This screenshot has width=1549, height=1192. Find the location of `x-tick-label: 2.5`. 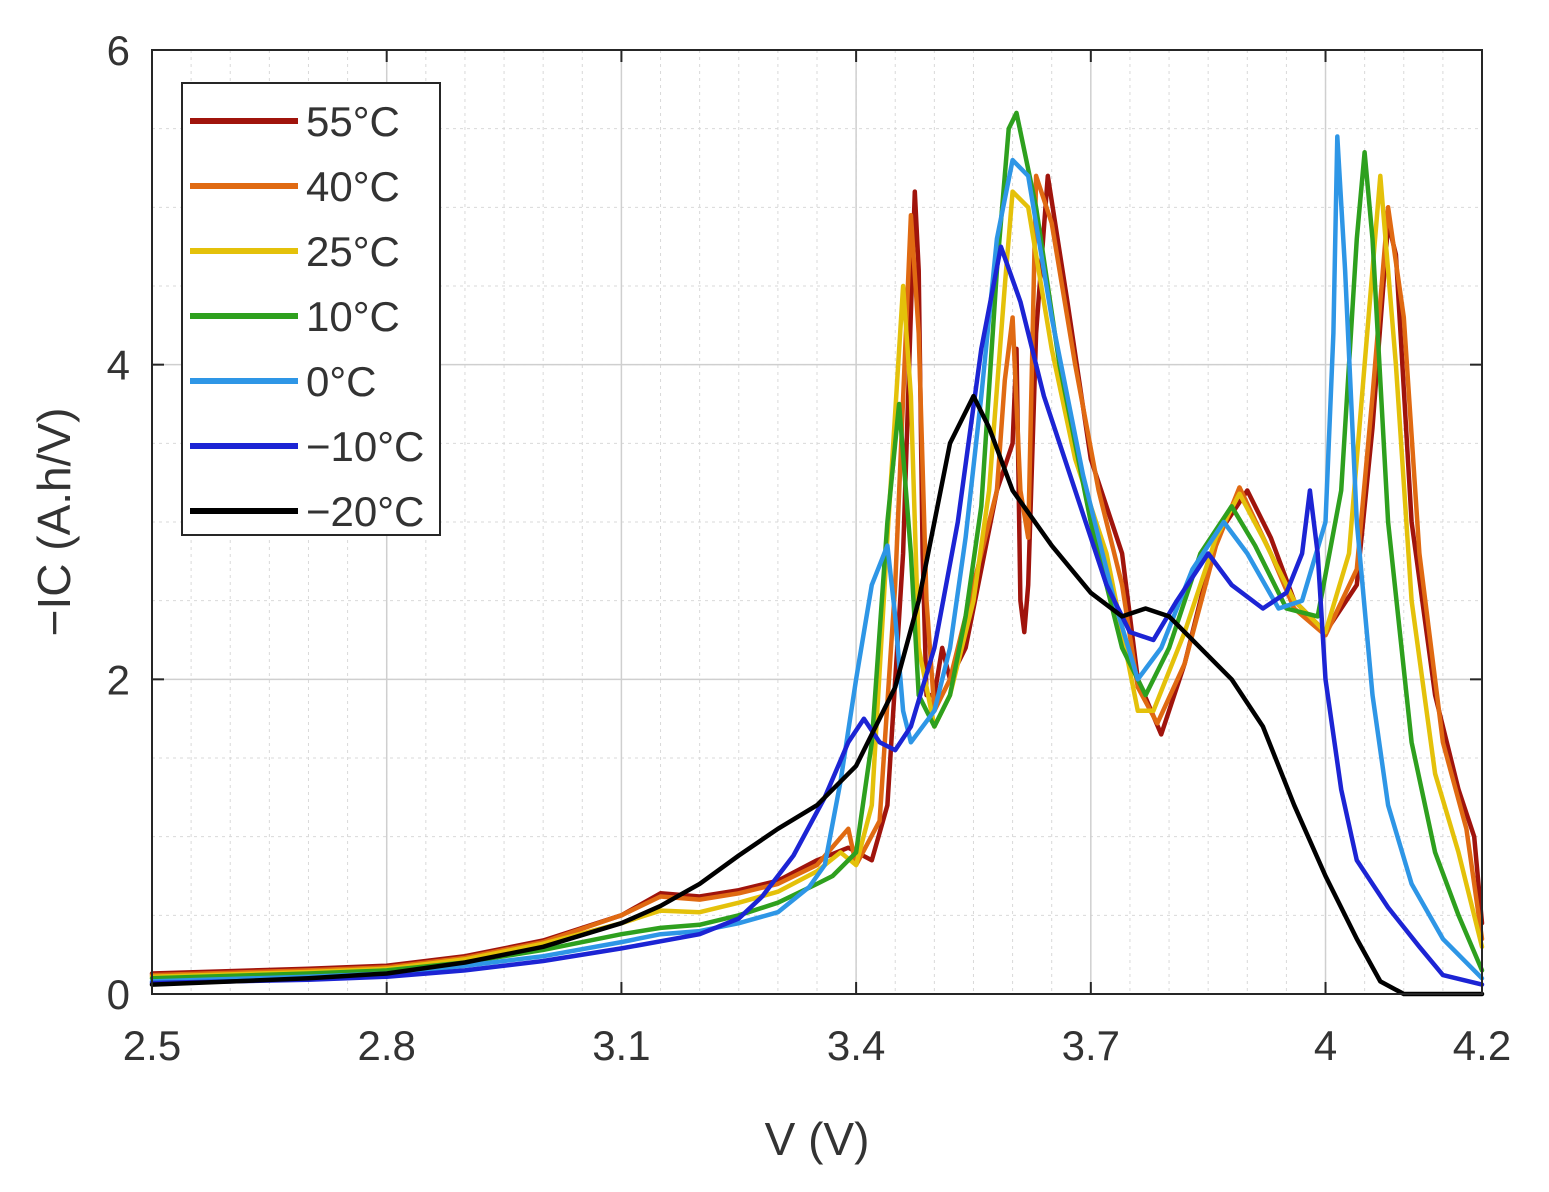

x-tick-label: 2.5 is located at coordinates (152, 1045).